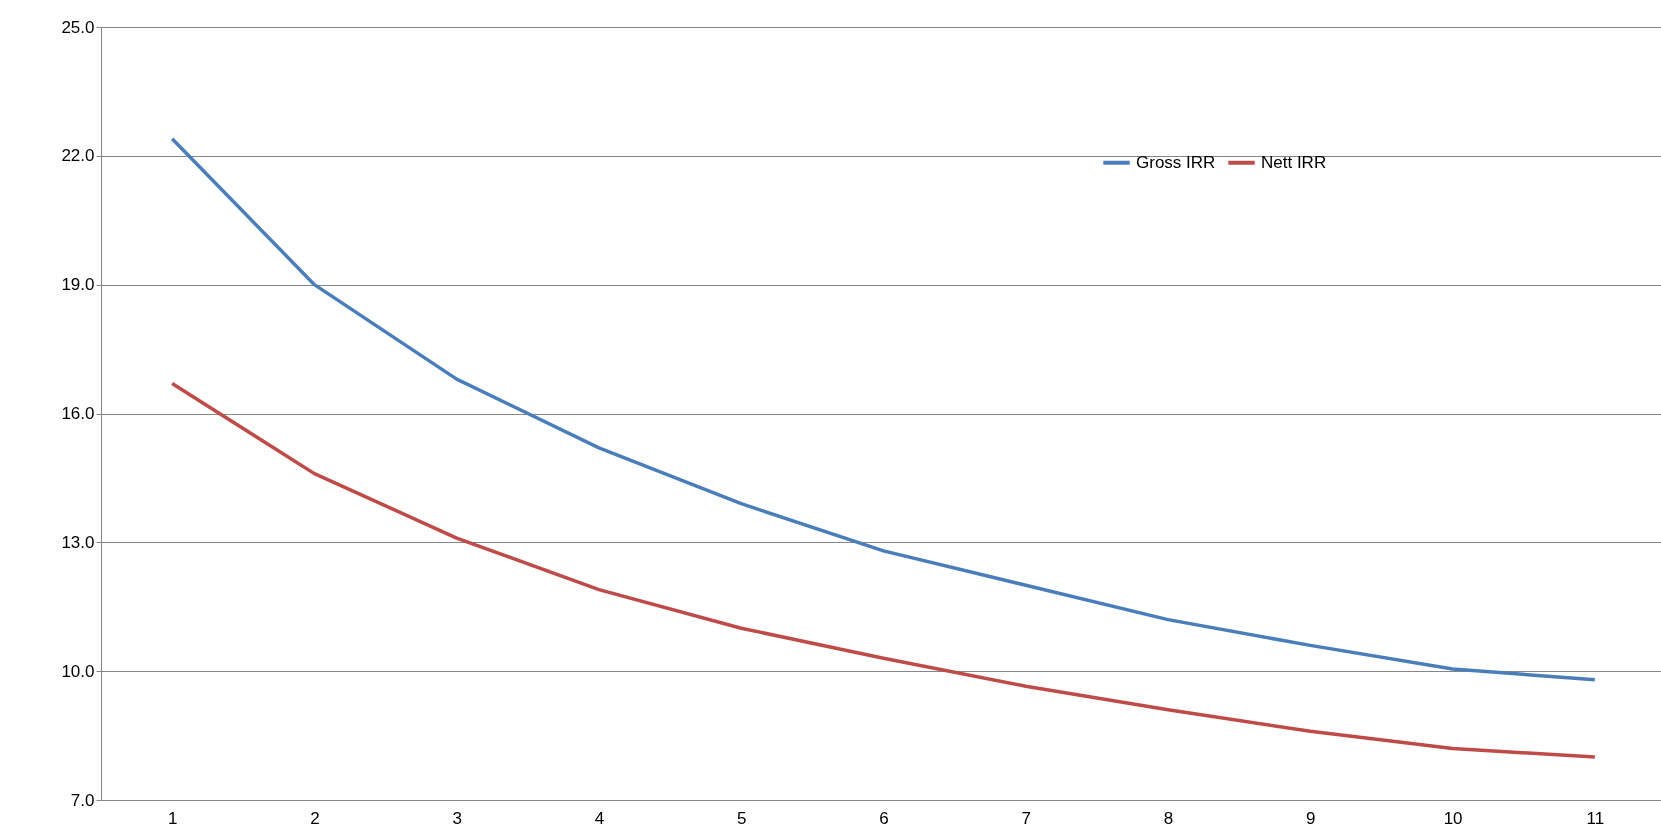  What do you see at coordinates (1453, 818) in the screenshot?
I see `x-tick-label: 10` at bounding box center [1453, 818].